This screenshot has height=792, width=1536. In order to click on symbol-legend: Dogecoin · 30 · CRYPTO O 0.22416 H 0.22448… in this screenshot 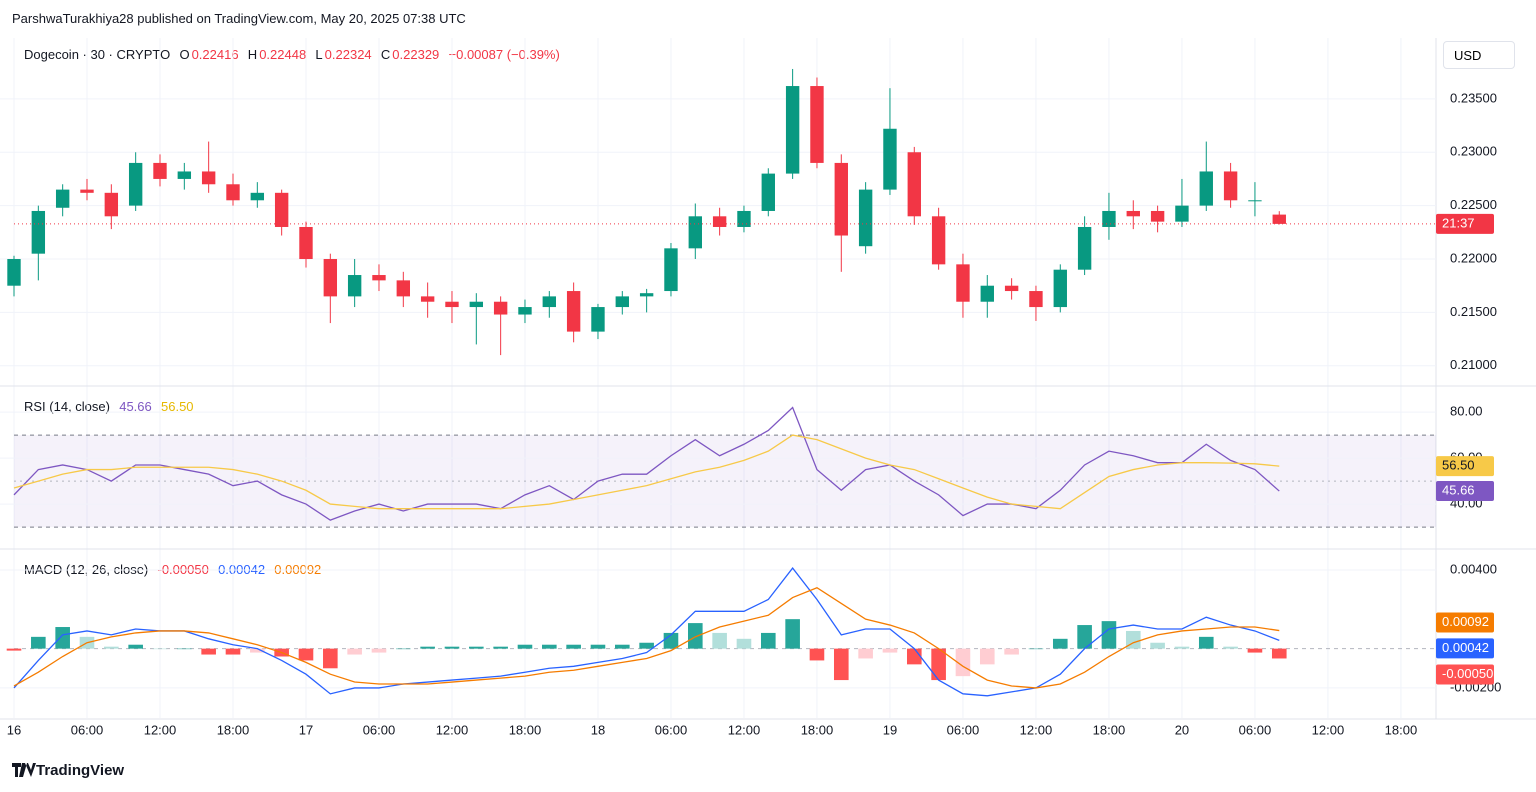, I will do `click(293, 54)`.